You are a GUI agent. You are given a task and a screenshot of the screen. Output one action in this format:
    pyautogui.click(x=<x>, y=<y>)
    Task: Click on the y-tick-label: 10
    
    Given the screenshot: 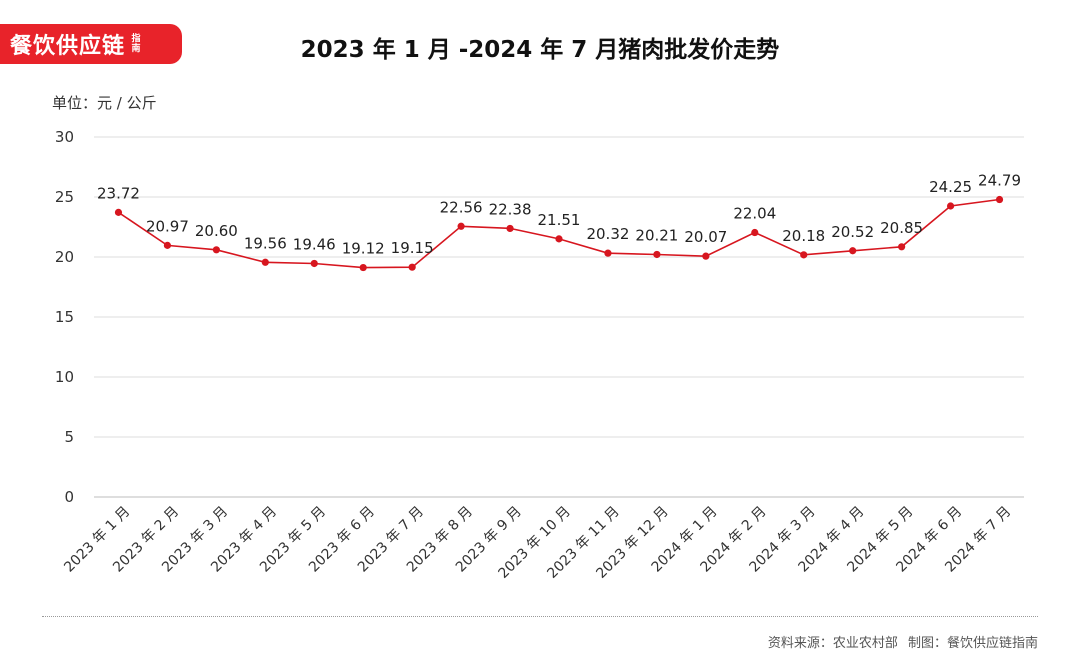 What is the action you would take?
    pyautogui.click(x=64, y=377)
    